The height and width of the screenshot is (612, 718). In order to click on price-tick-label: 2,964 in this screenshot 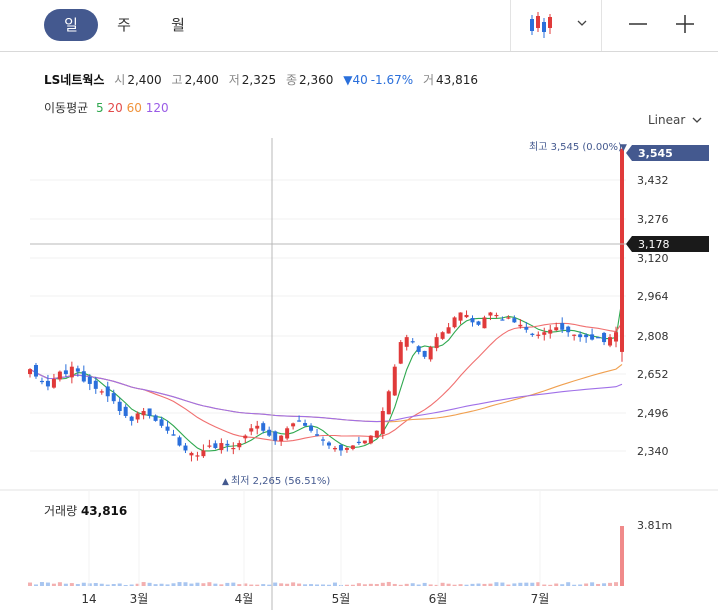, I will do `click(653, 296)`.